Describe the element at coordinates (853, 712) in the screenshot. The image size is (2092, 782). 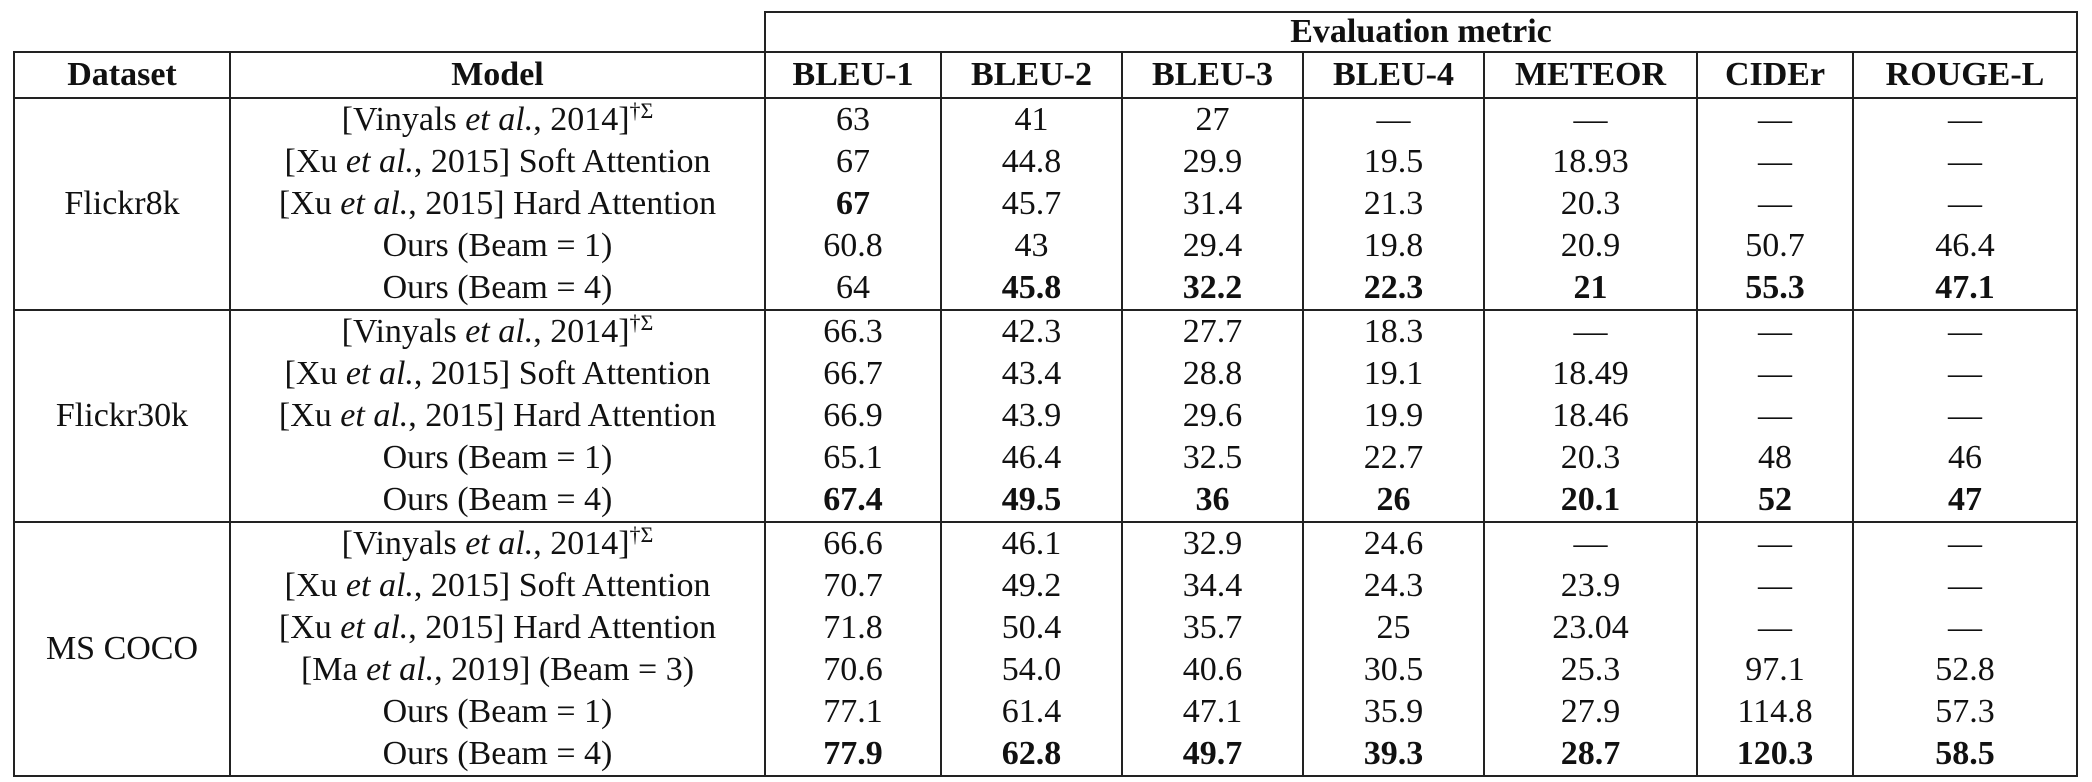
I see `value-cell: 77.1` at that location.